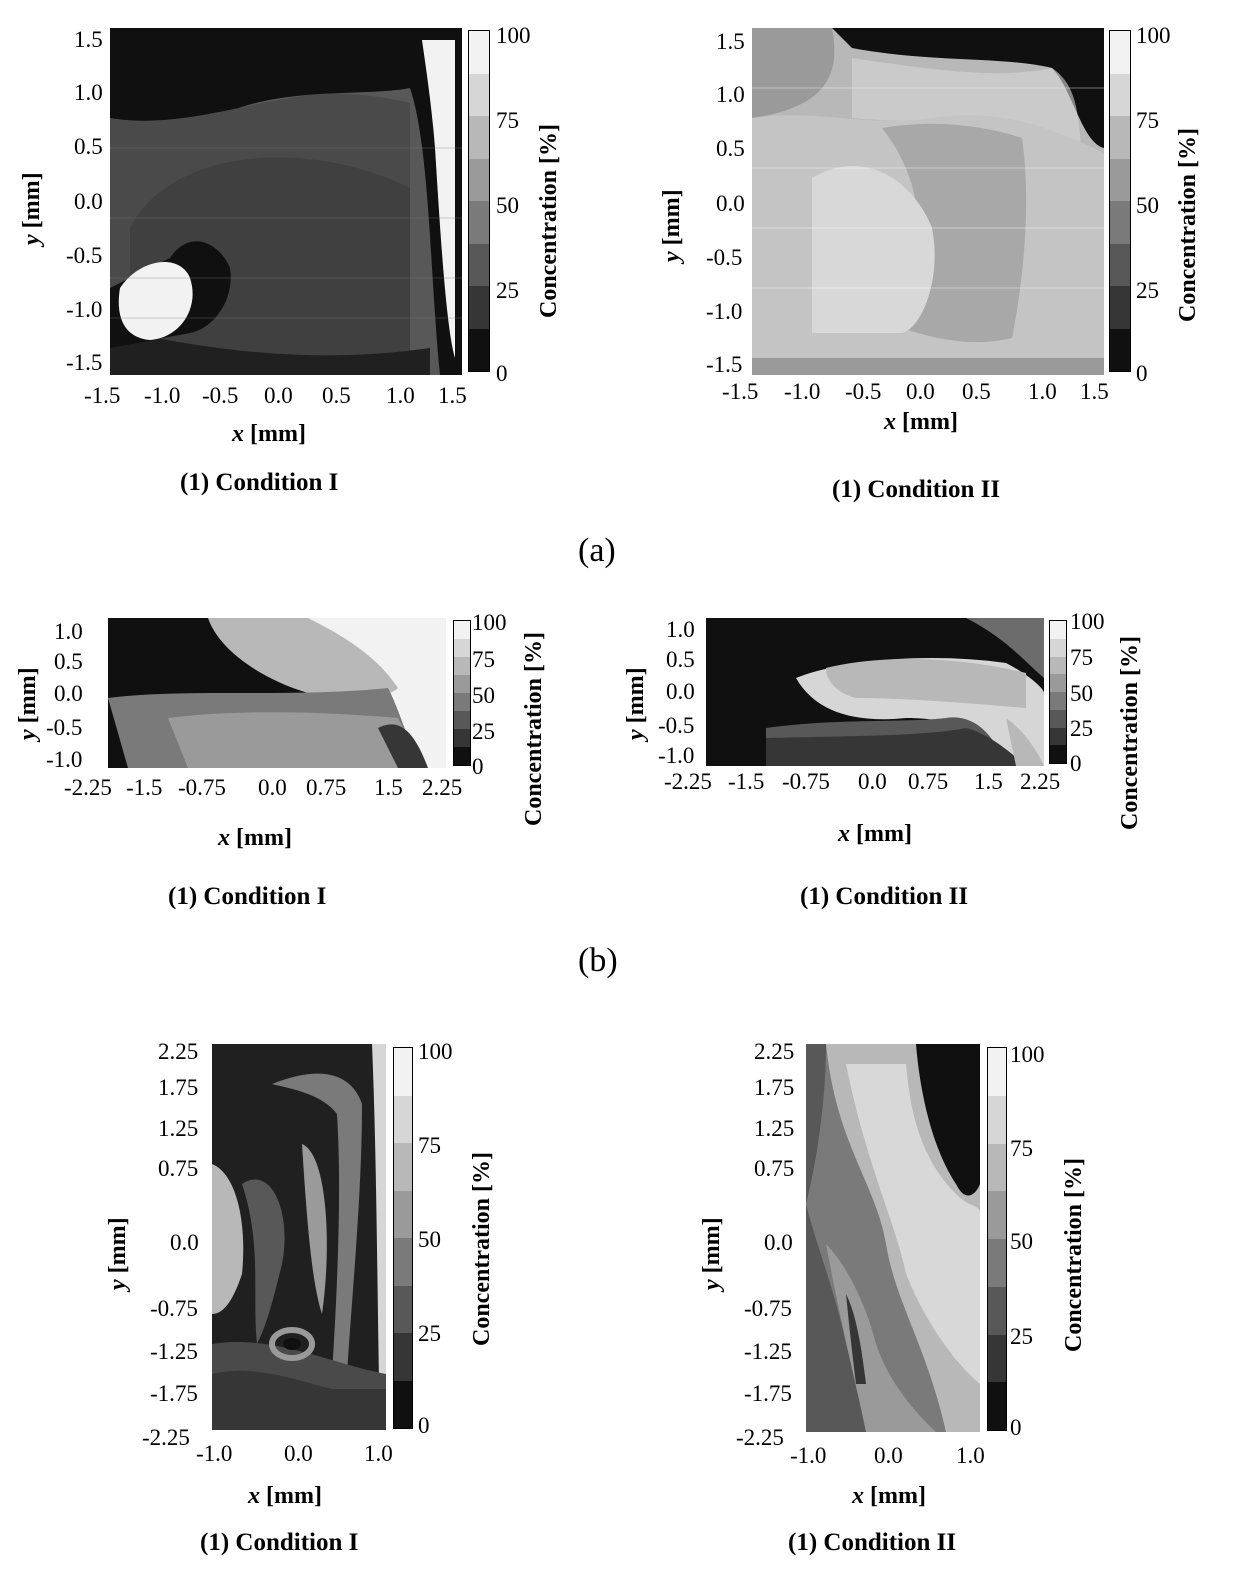 The height and width of the screenshot is (1590, 1250). I want to click on y-tick: 1.25, so click(178, 1128).